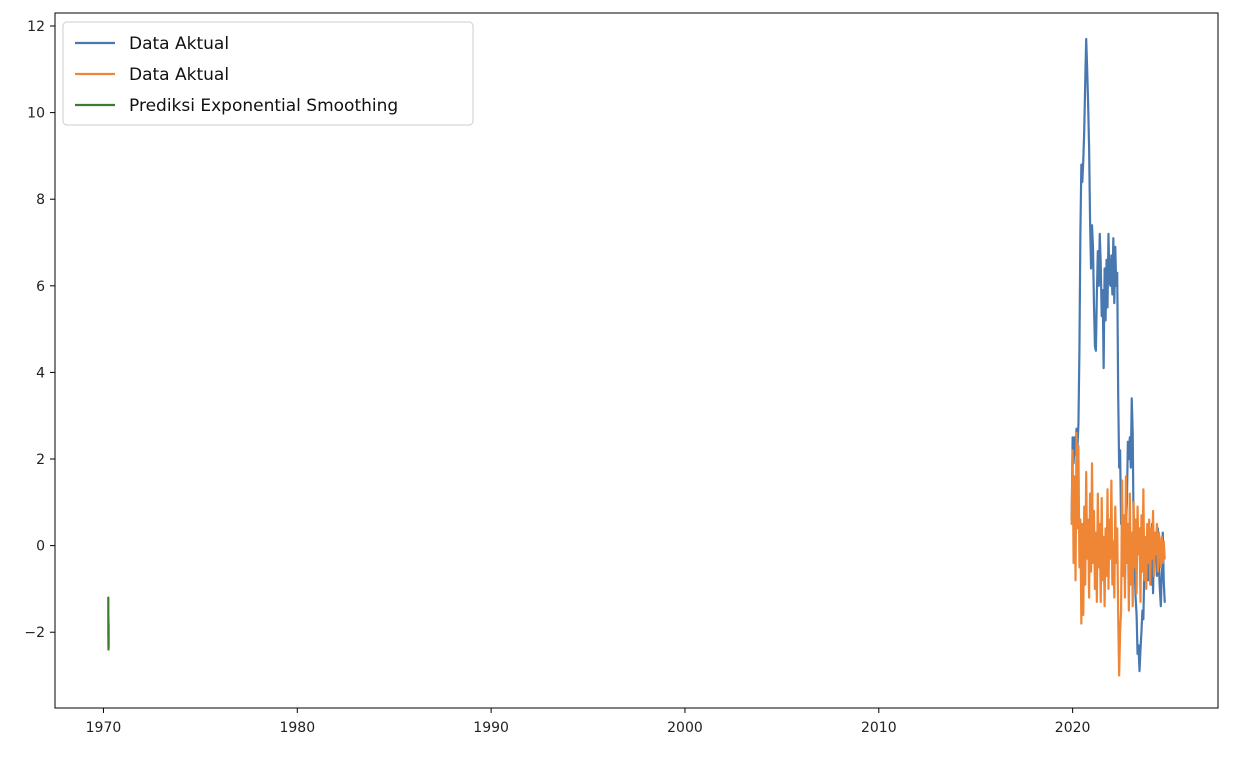 The image size is (1235, 767). Describe the element at coordinates (104, 728) in the screenshot. I see `x-tick-label: 1970` at that location.